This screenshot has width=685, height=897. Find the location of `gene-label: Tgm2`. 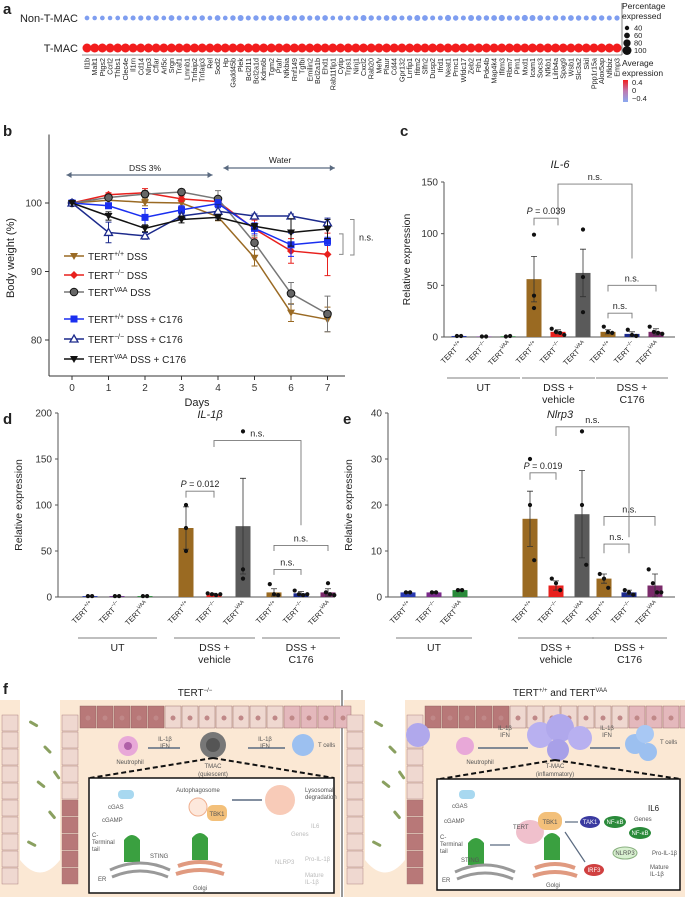

gene-label: Tgm2 is located at coordinates (271, 67).